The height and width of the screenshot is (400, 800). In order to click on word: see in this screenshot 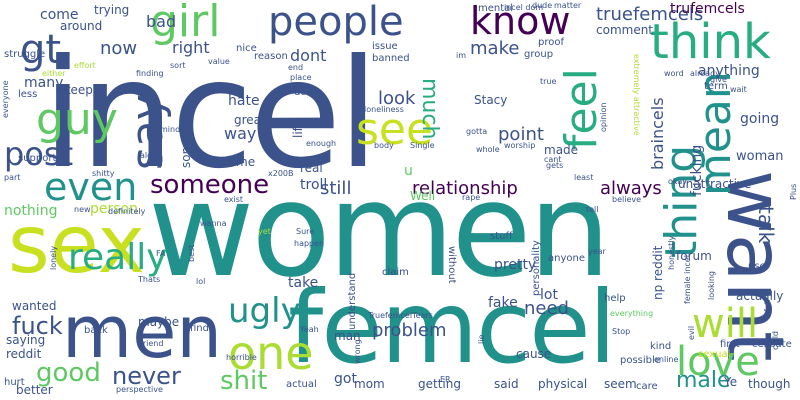, I will do `click(395, 129)`.